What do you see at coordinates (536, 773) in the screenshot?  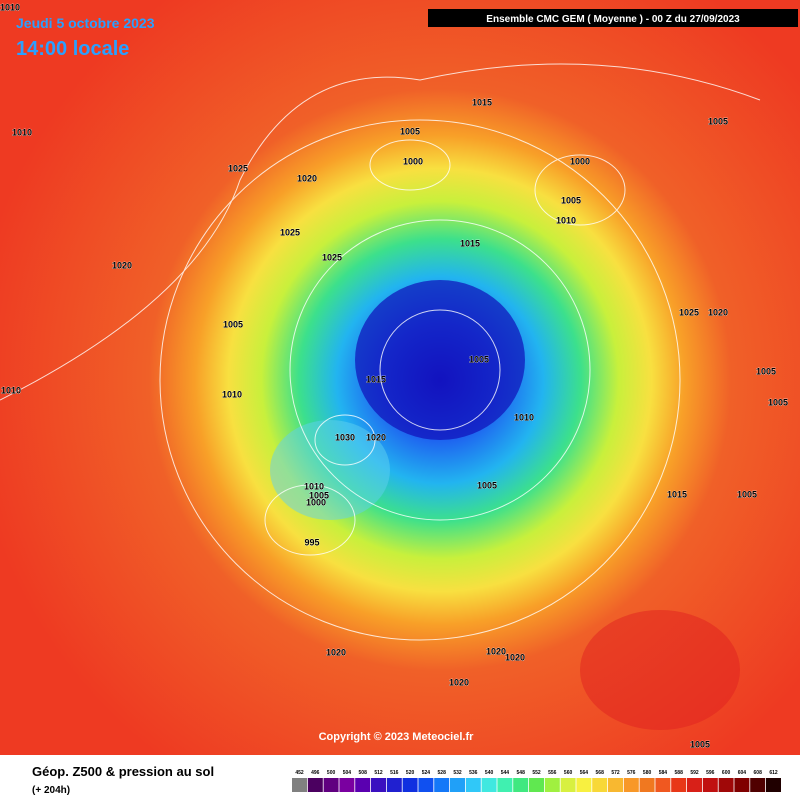 I see `scale-label: 552` at bounding box center [536, 773].